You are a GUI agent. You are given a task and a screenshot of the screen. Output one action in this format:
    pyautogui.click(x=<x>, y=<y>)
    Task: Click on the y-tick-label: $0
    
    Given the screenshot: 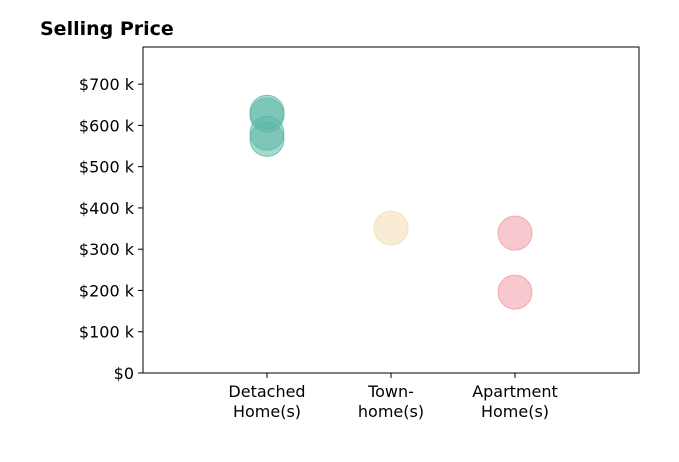 What is the action you would take?
    pyautogui.click(x=124, y=373)
    